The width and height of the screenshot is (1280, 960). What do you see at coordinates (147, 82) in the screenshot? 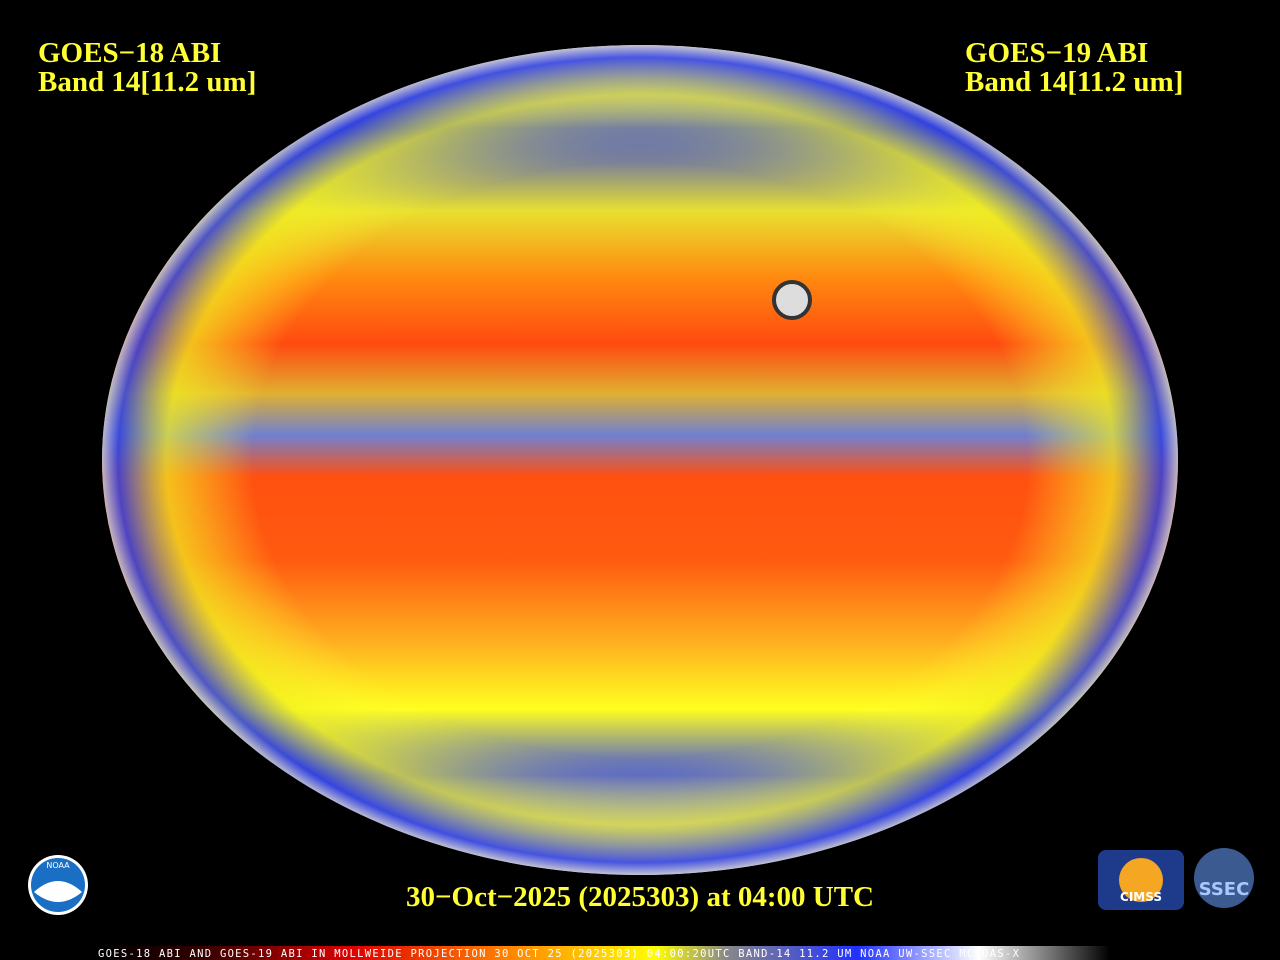
I see `left-subtitle: Band 14[11.2 um]` at bounding box center [147, 82].